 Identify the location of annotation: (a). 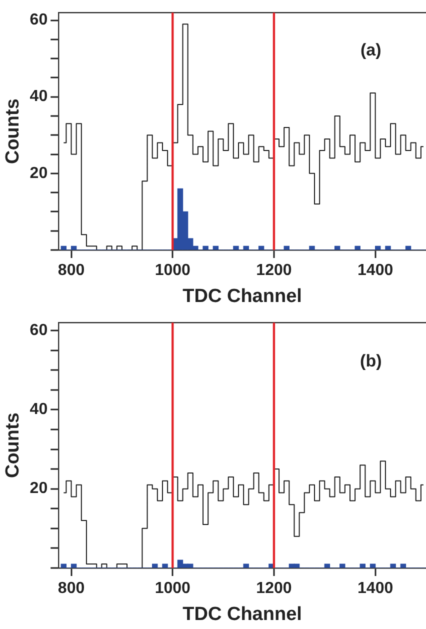
(371, 50).